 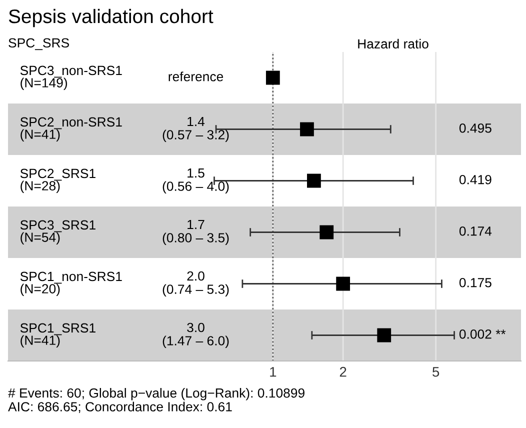 What do you see at coordinates (436, 372) in the screenshot?
I see `x-tick-label: 5` at bounding box center [436, 372].